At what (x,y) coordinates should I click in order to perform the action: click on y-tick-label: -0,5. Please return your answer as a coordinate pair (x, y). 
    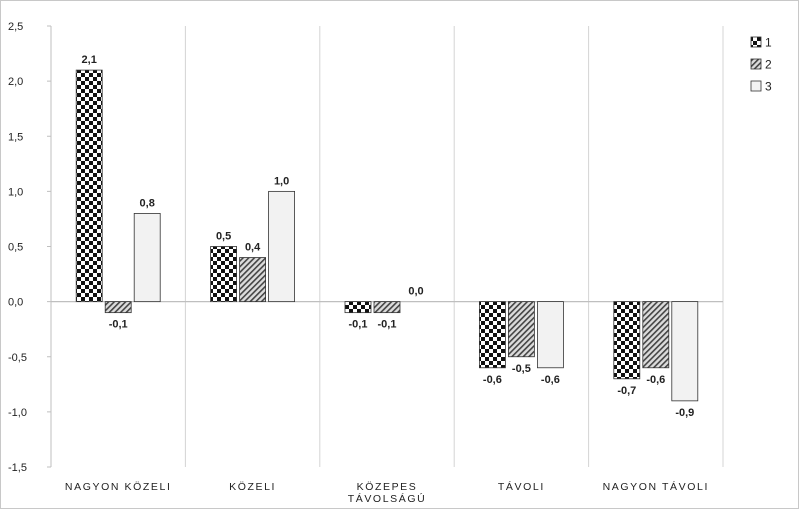
    Looking at the image, I should click on (17, 358).